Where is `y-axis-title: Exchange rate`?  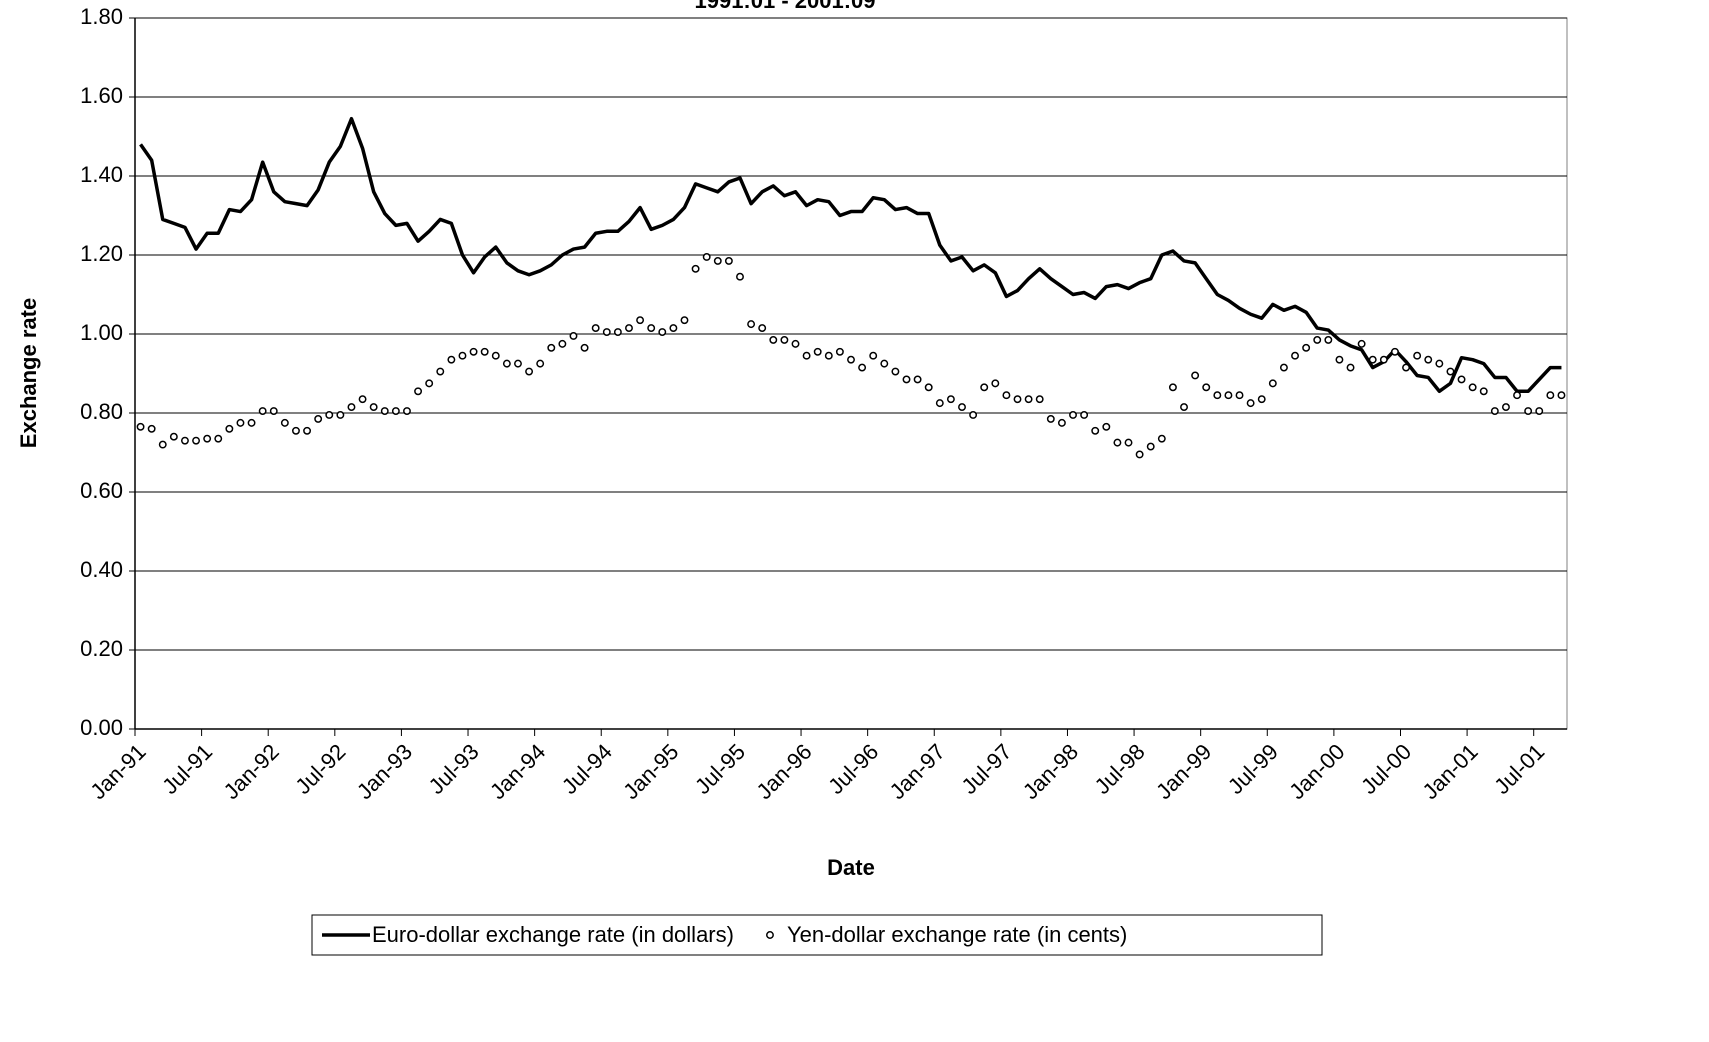 y-axis-title: Exchange rate is located at coordinates (28, 373).